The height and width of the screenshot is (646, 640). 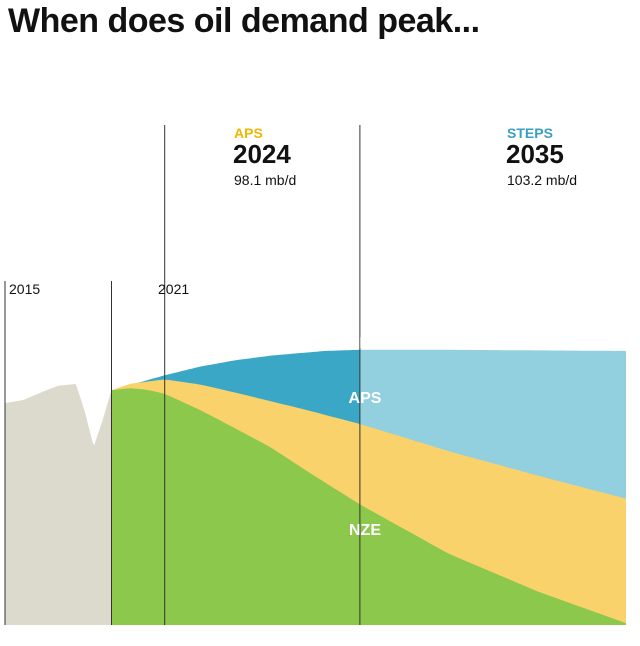 What do you see at coordinates (535, 154) in the screenshot?
I see `steps-marker-year: 2035` at bounding box center [535, 154].